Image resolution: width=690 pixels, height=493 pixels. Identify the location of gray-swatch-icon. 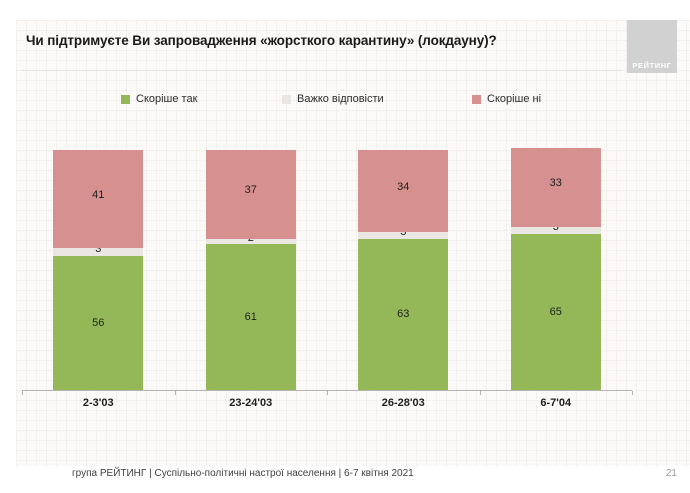
(286, 99).